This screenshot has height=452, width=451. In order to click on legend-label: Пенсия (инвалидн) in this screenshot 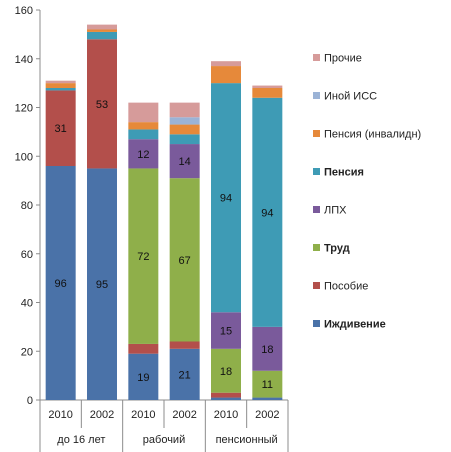, I will do `click(372, 135)`.